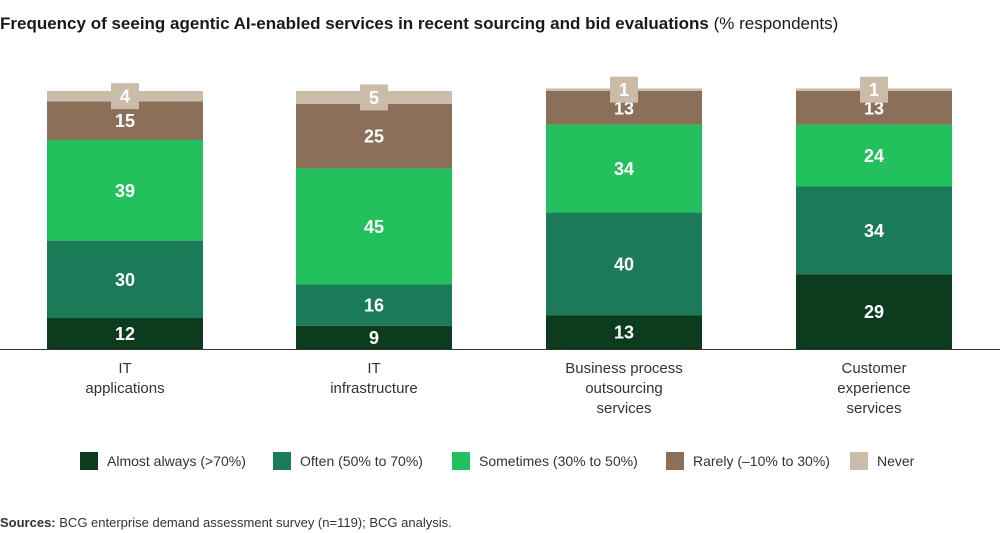 The width and height of the screenshot is (1000, 533). I want to click on source-label: Sources:, so click(28, 522).